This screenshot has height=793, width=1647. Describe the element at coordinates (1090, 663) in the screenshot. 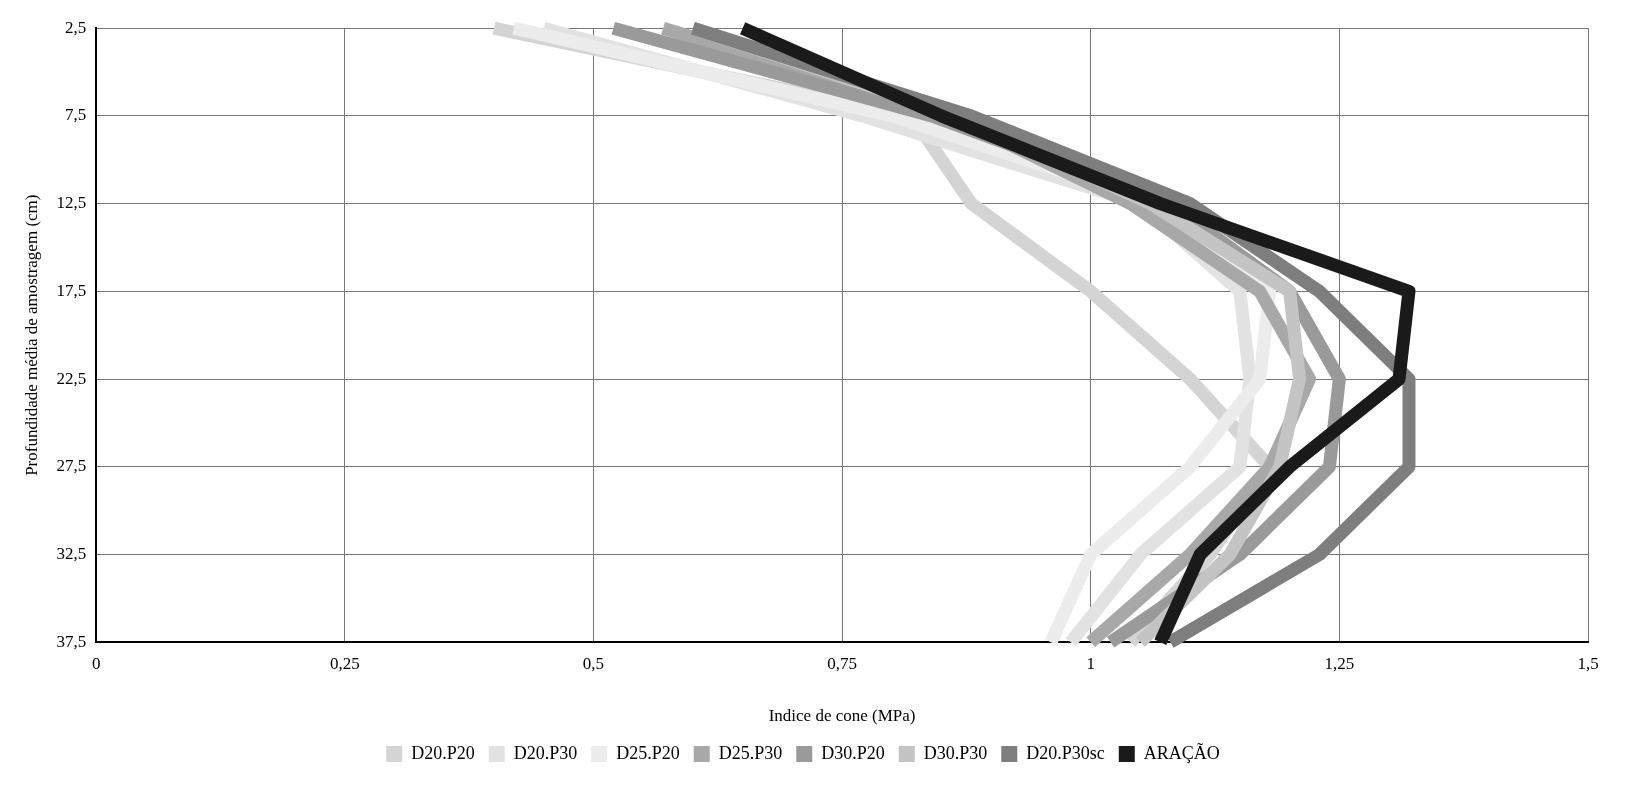

I see `x-tick-label: 1` at that location.